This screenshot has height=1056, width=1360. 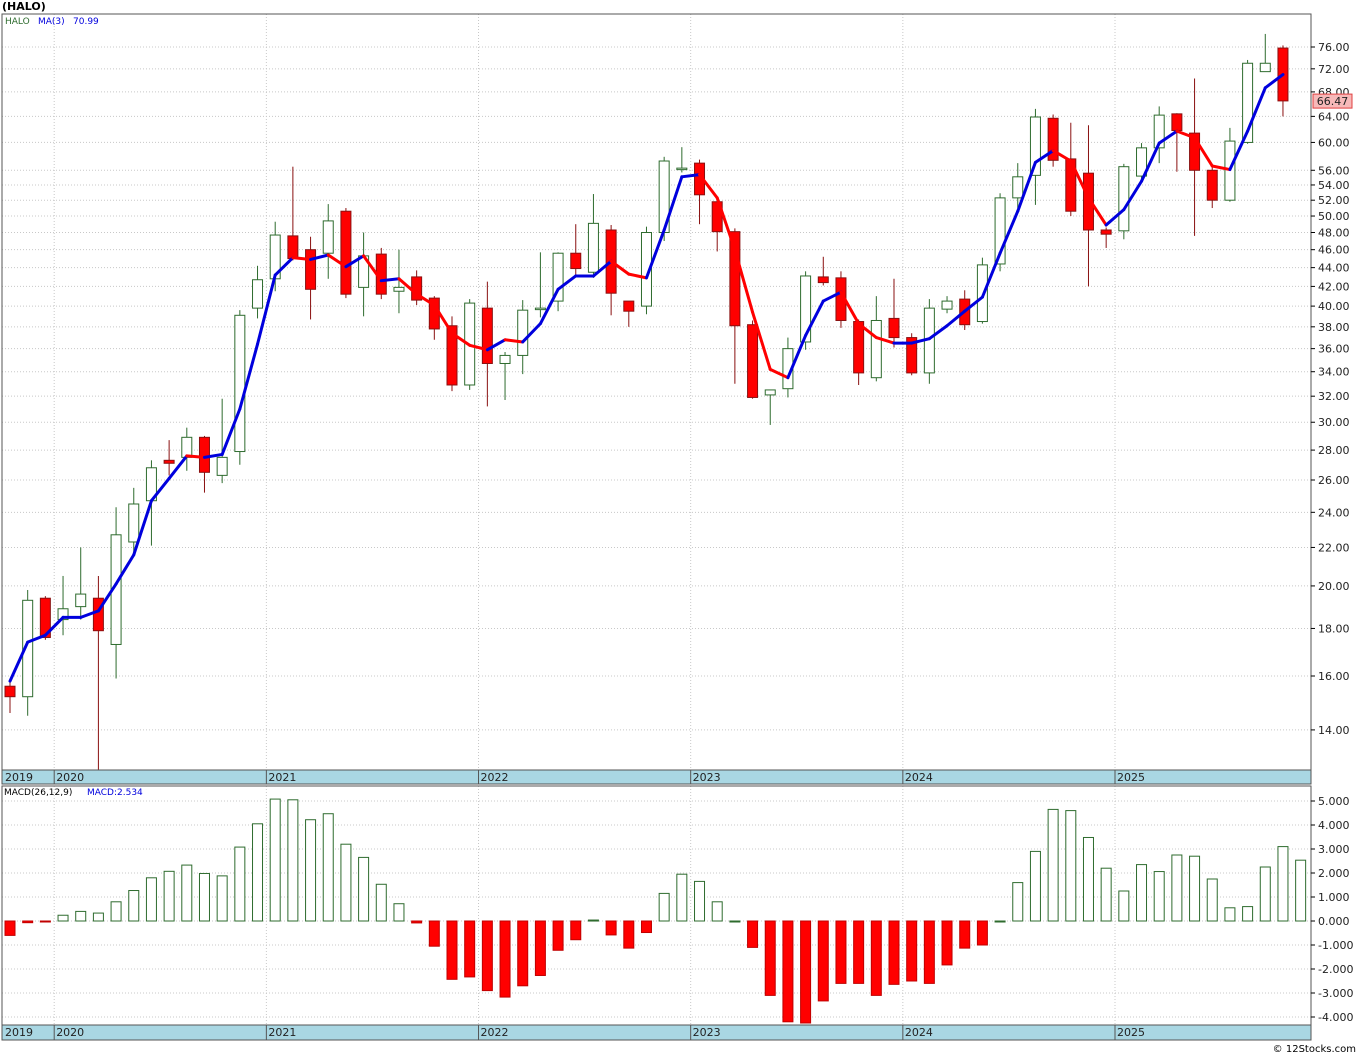 I want to click on macd-tick-label: 4.000, so click(x=1334, y=825).